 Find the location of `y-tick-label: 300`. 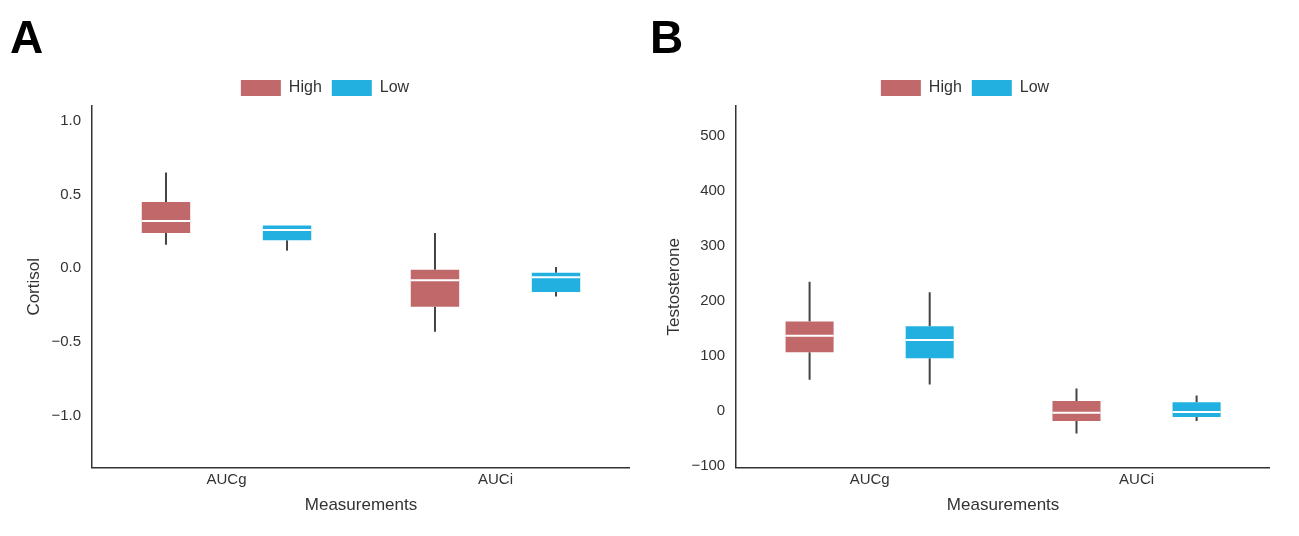

y-tick-label: 300 is located at coordinates (713, 245).